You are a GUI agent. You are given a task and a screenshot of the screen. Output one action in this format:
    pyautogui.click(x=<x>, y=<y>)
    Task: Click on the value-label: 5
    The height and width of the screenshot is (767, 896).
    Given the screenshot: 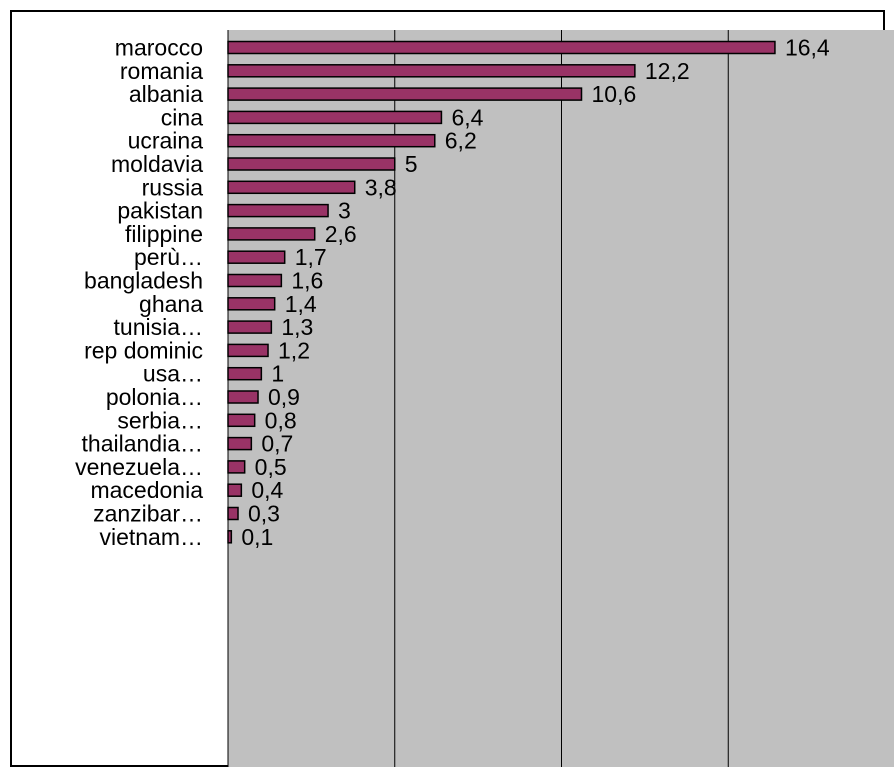 What is the action you would take?
    pyautogui.click(x=411, y=164)
    